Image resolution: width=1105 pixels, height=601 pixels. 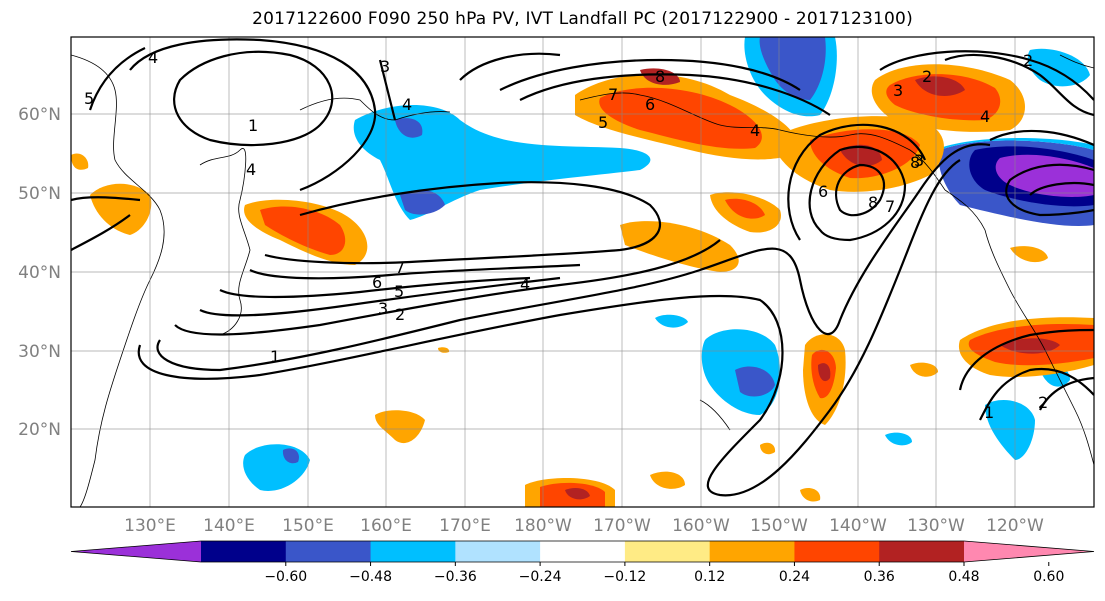 What do you see at coordinates (577, 494) in the screenshot?
I see `positive-anomaly-south-1-peak` at bounding box center [577, 494].